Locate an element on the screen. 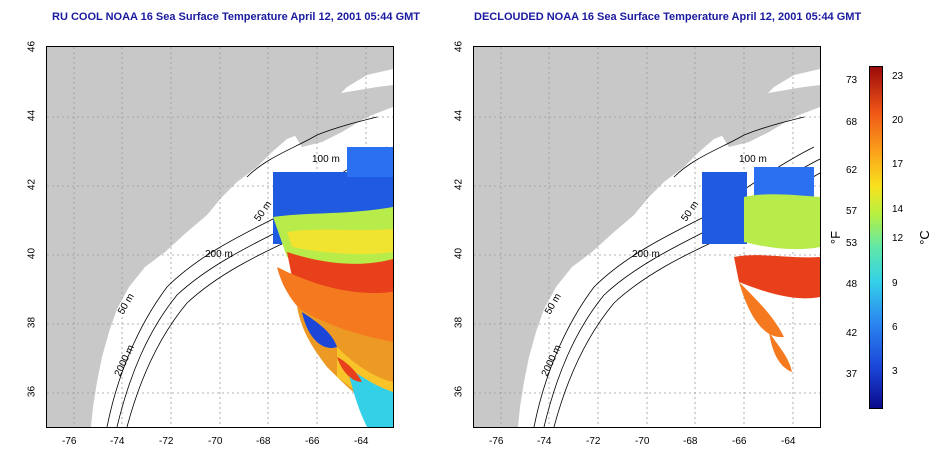  left-lat-tick-46: 46 is located at coordinates (32, 46).